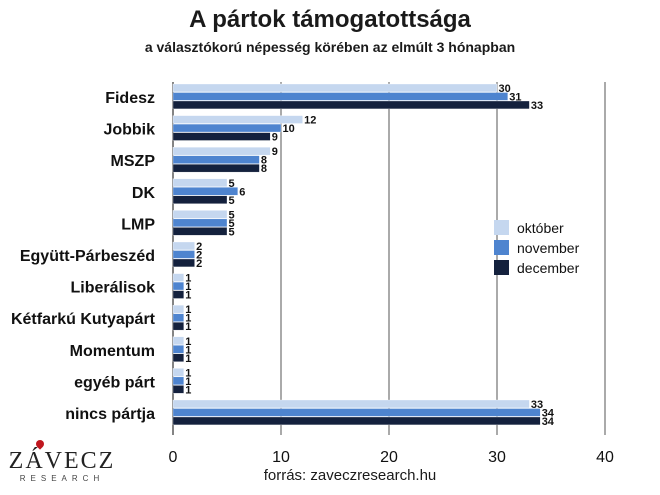 This screenshot has height=495, width=660. I want to click on category-label: MSZP, so click(133, 161).